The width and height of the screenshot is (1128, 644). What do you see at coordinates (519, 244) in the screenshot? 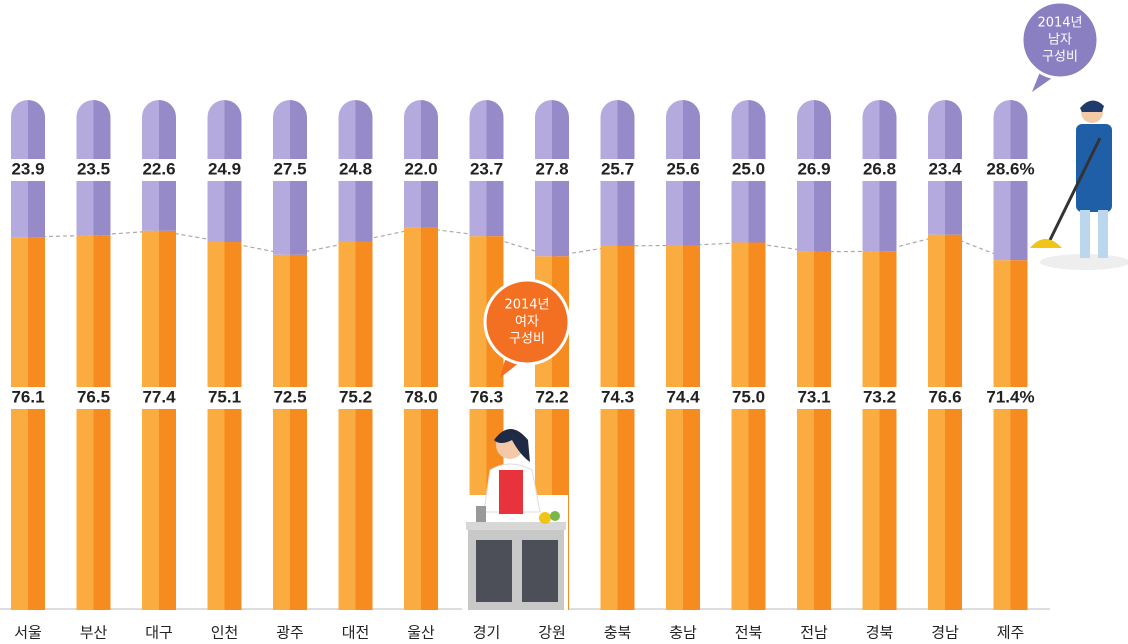
I see `split-line` at bounding box center [519, 244].